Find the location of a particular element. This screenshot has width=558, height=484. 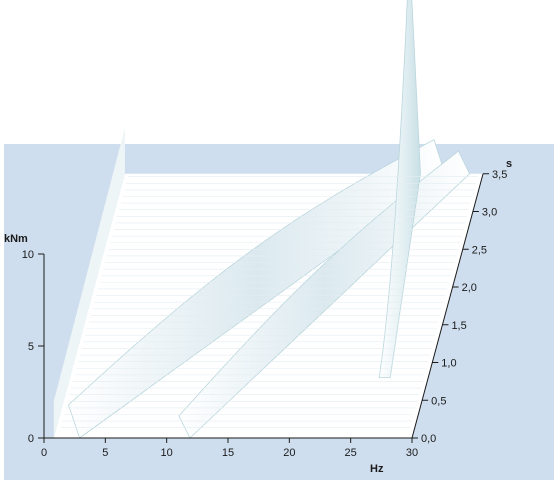

y-tick-label: 3,5 is located at coordinates (499, 175).